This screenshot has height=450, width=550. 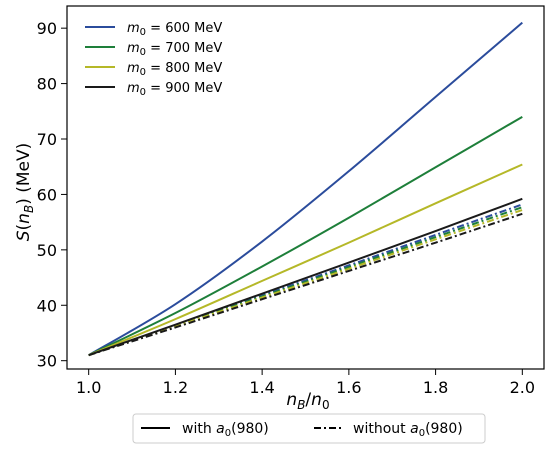 I want to click on y-axis-label: S(nB) (MeV), so click(x=25, y=192).